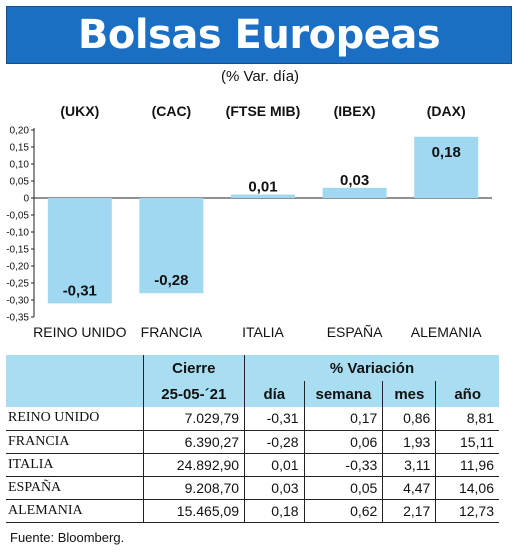  What do you see at coordinates (20, 131) in the screenshot?
I see `y-tick-label: 0,20` at bounding box center [20, 131].